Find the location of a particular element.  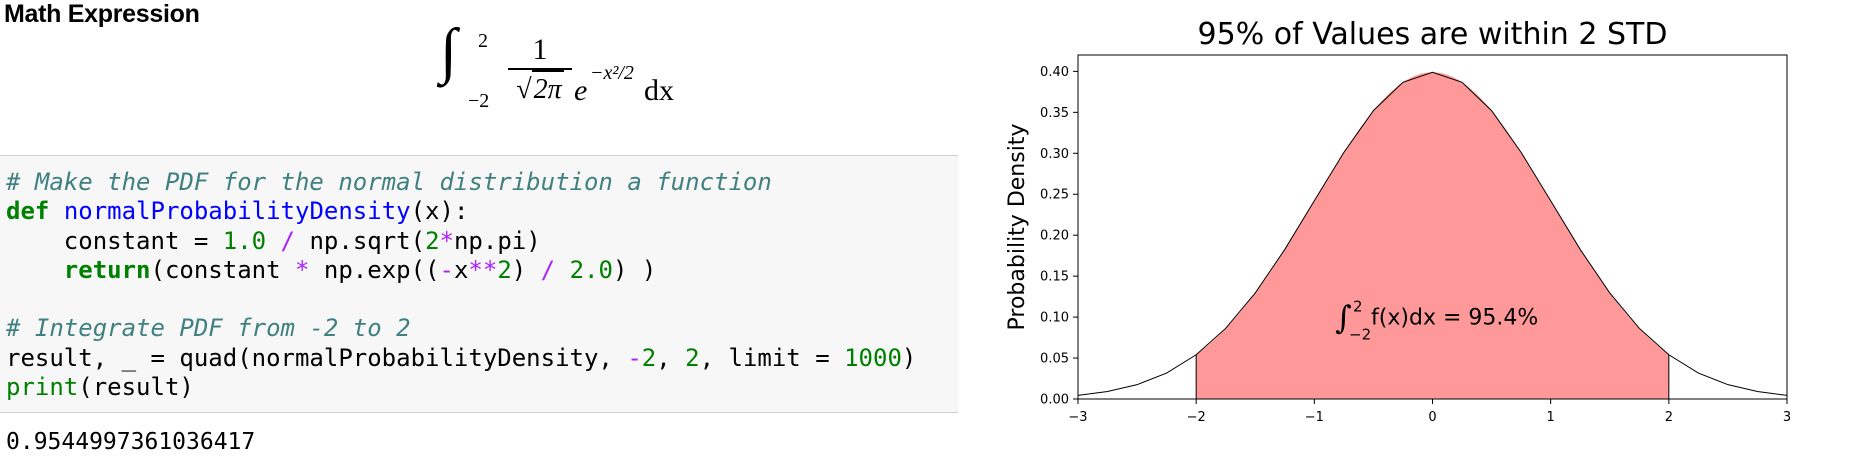

exponent: −x²/2 is located at coordinates (612, 73).